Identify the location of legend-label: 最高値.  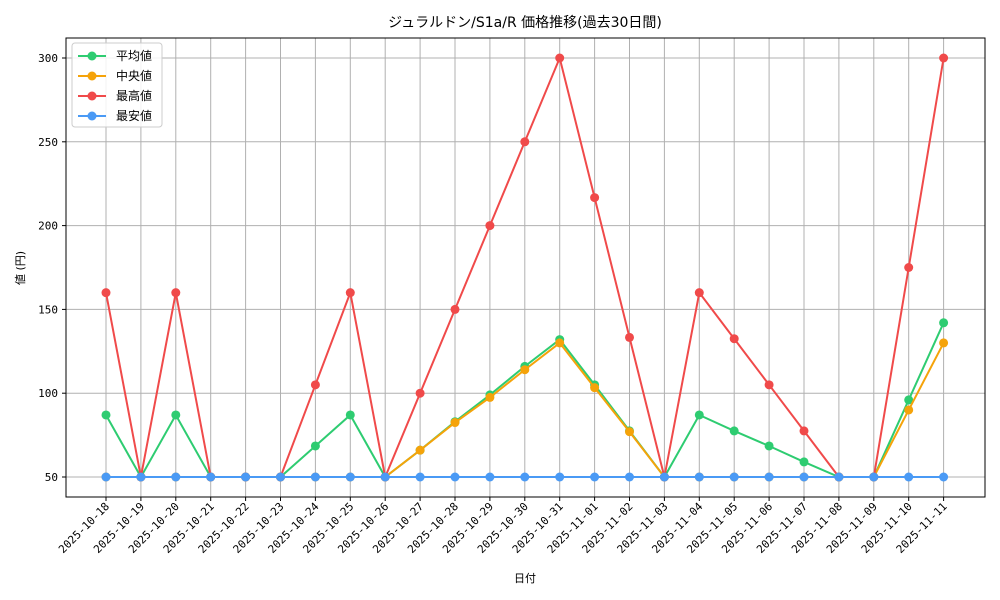
(134, 95).